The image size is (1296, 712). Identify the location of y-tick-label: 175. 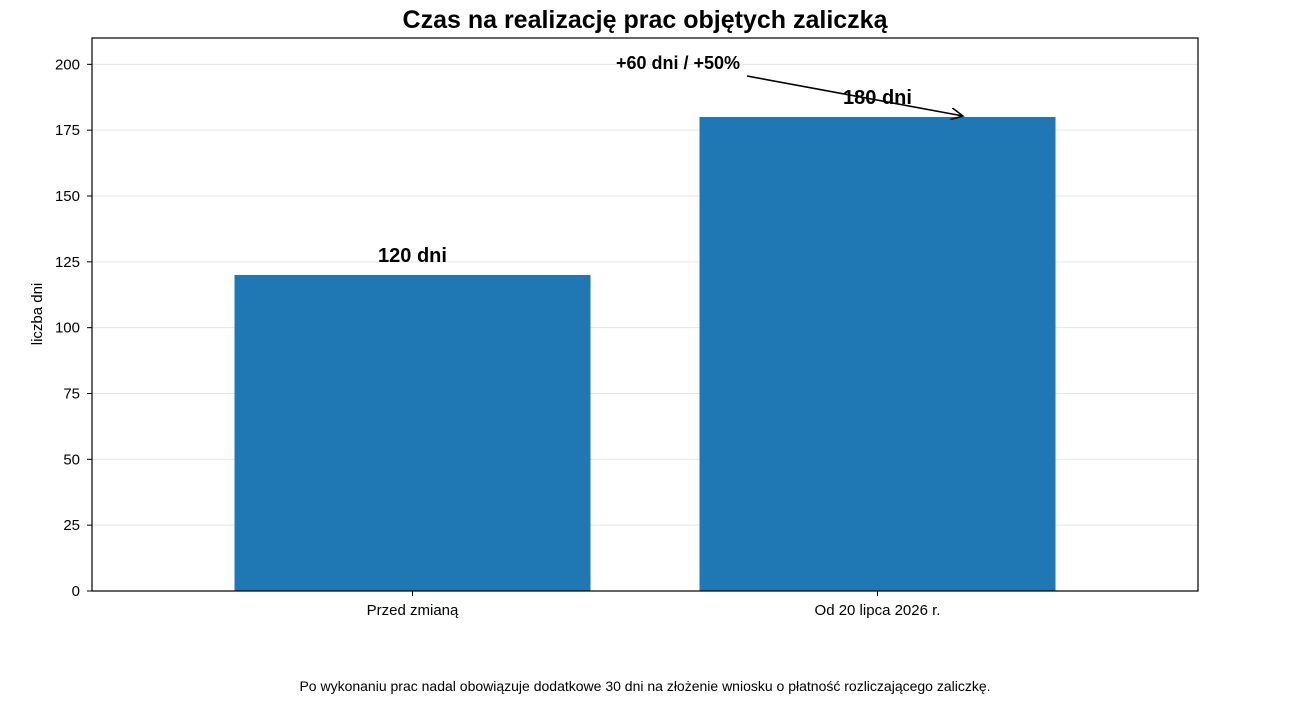
(67, 130).